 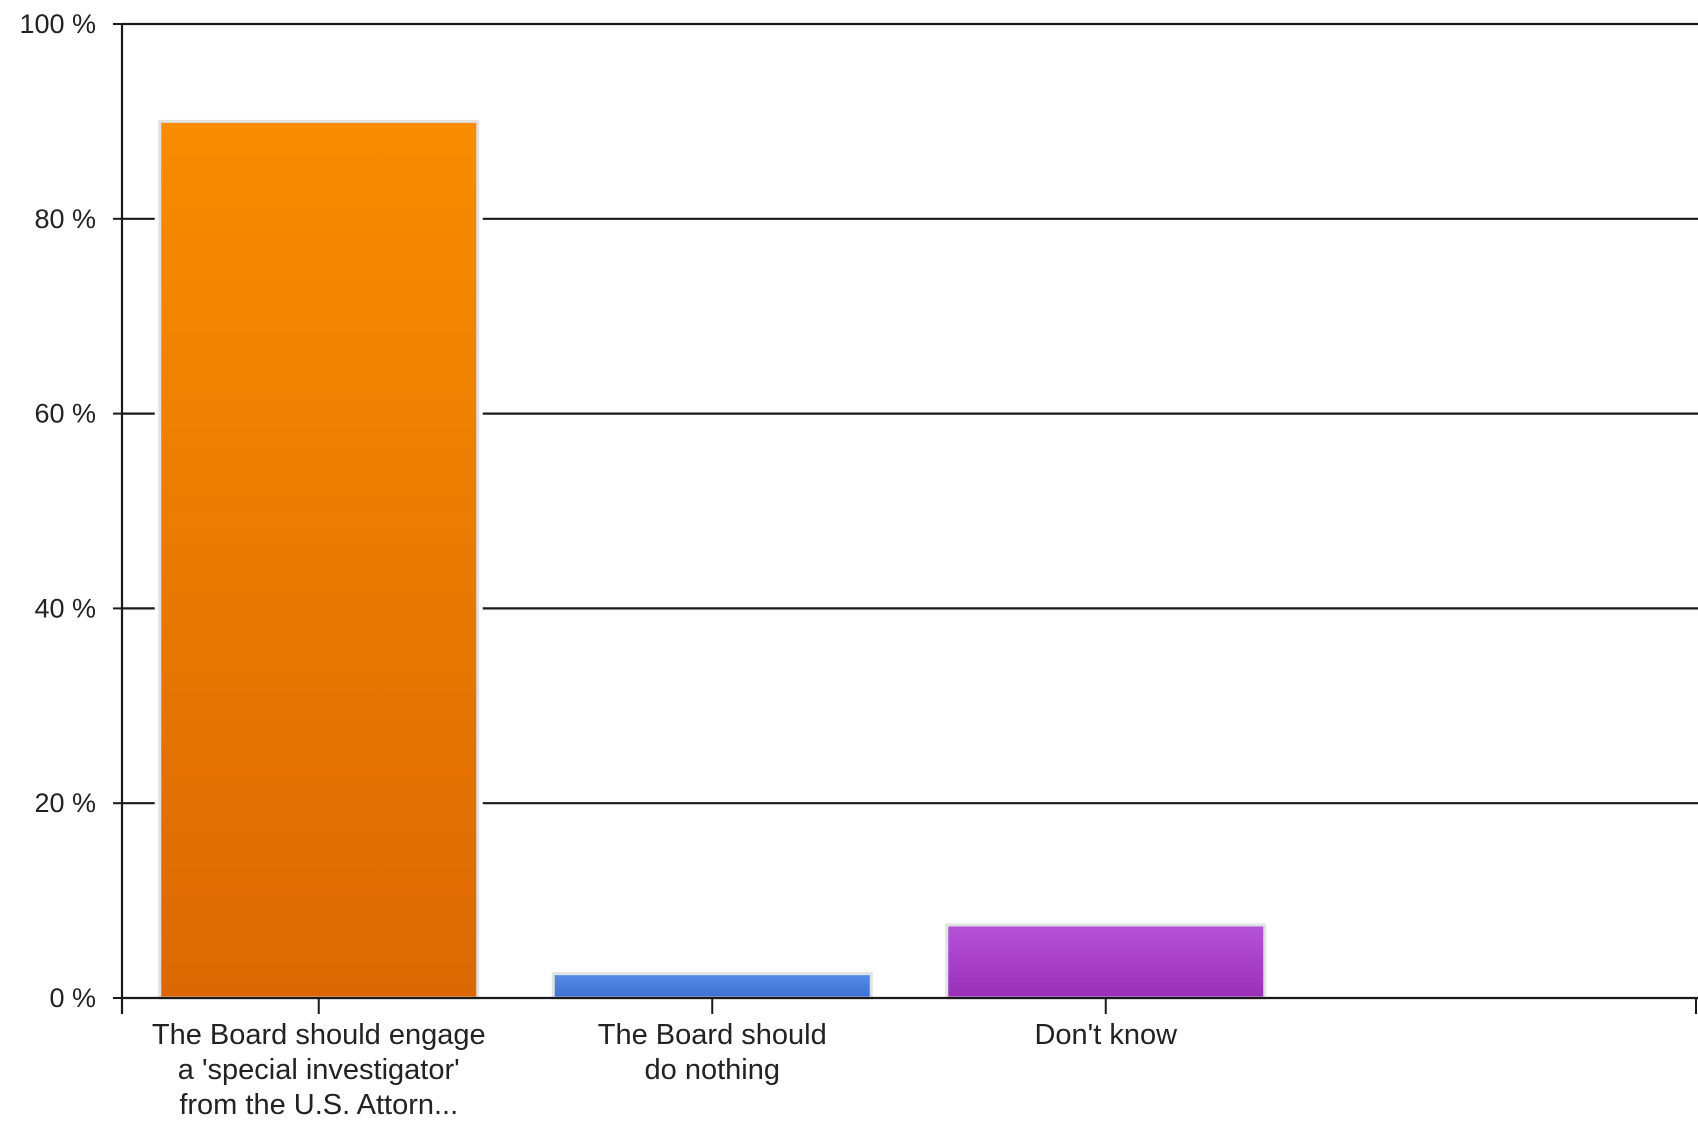 I want to click on x-tick-label-0-0: The Board should engage, so click(x=319, y=1035).